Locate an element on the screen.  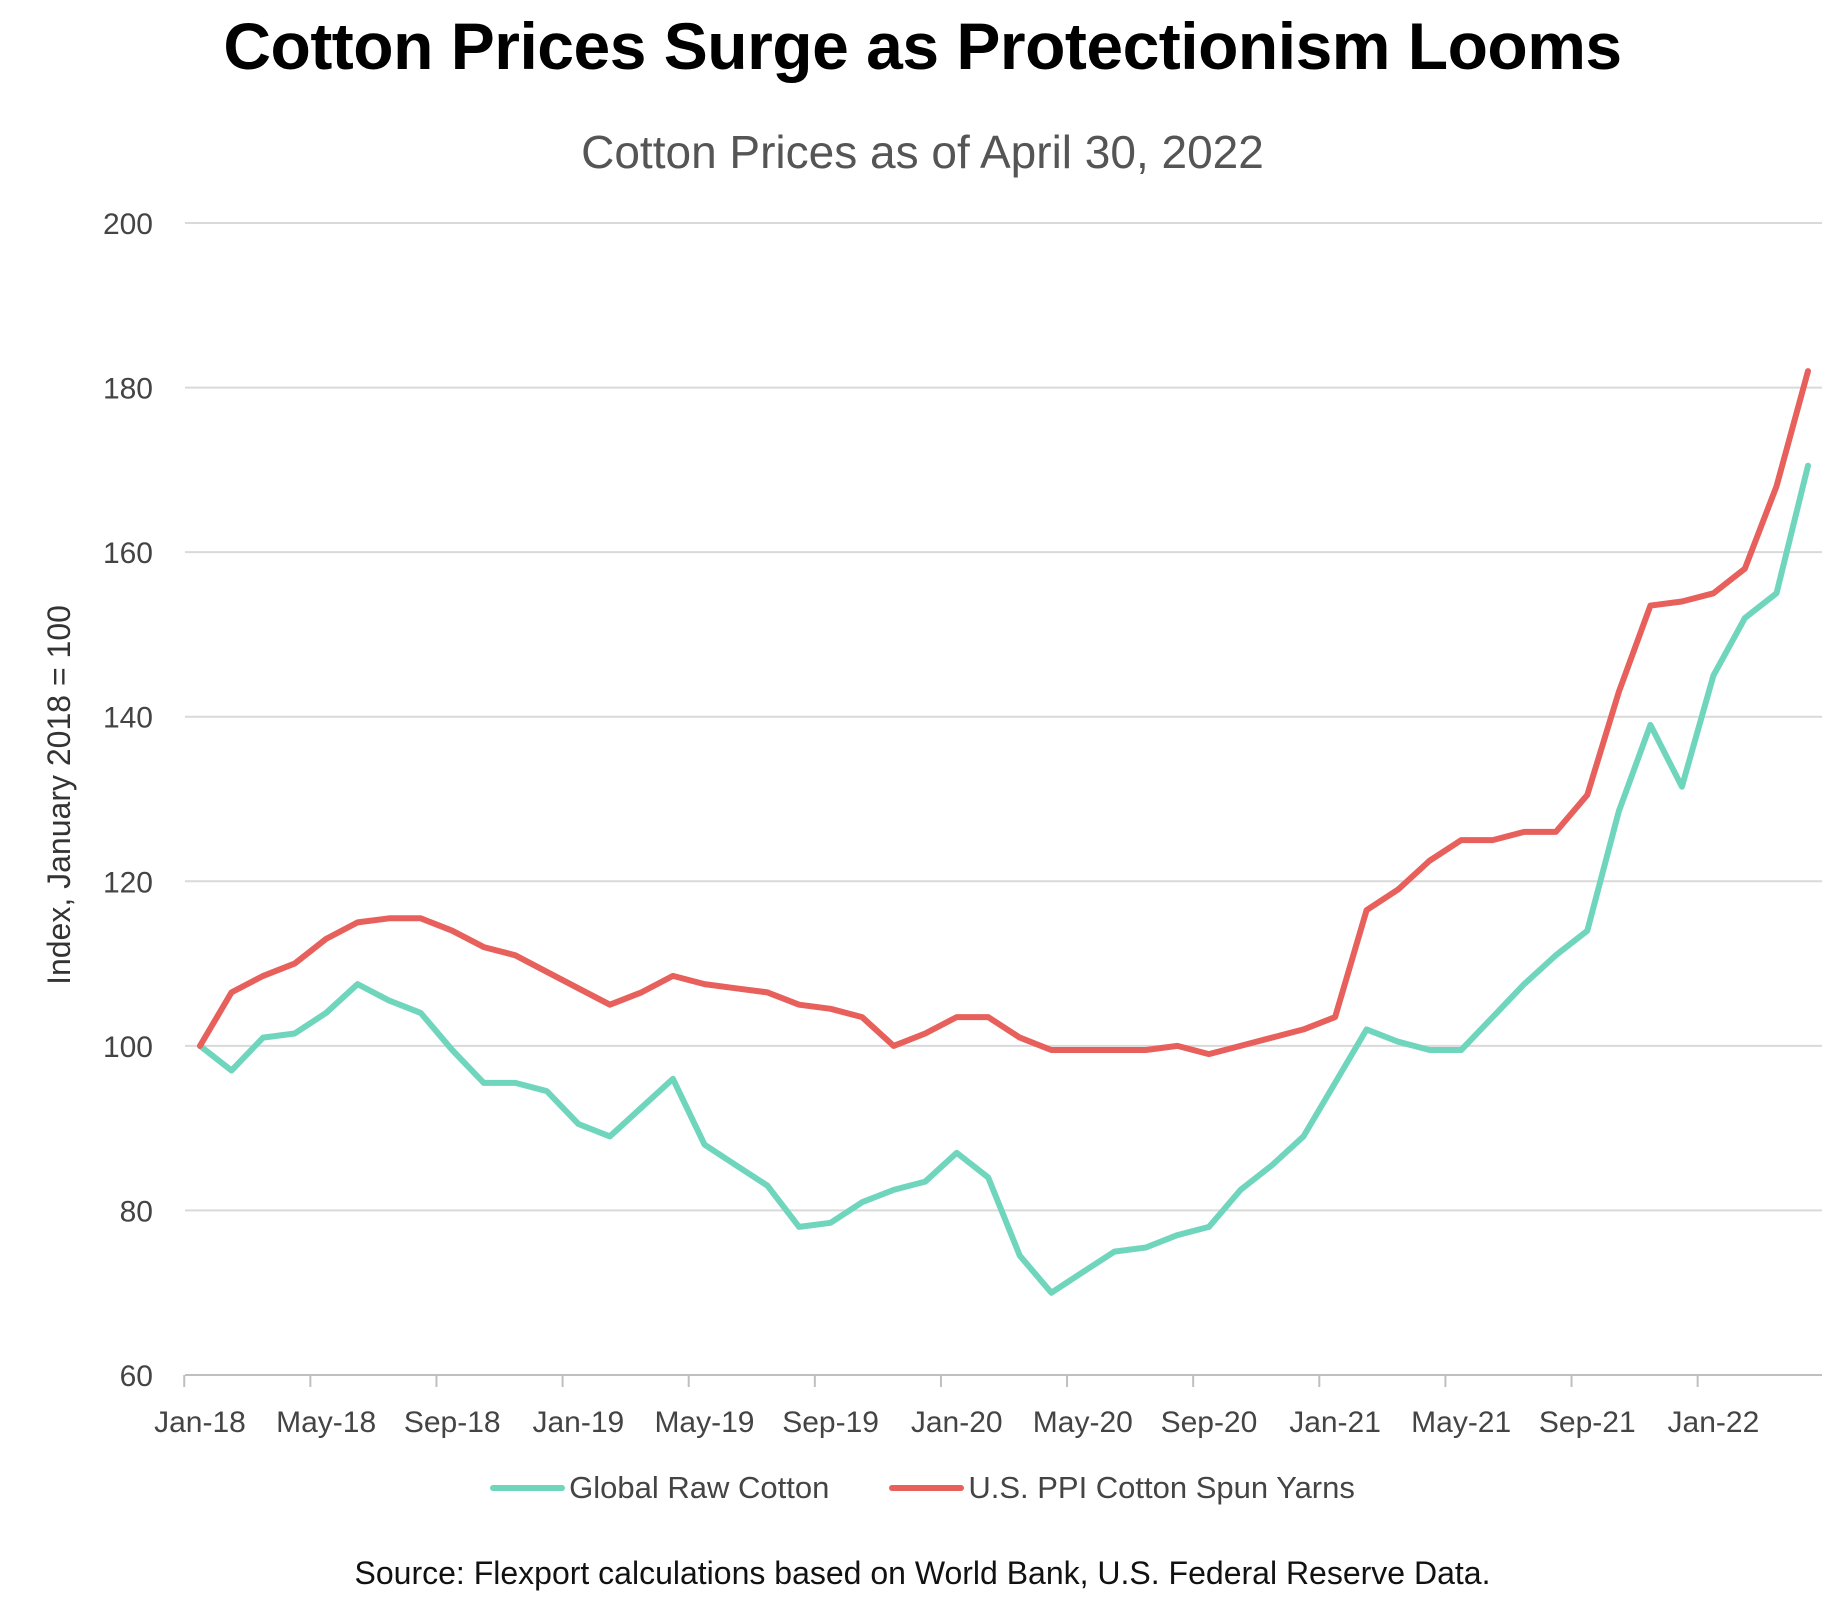
legend-swatch-us-ppi-cotton-spun-yarns is located at coordinates (927, 1488).